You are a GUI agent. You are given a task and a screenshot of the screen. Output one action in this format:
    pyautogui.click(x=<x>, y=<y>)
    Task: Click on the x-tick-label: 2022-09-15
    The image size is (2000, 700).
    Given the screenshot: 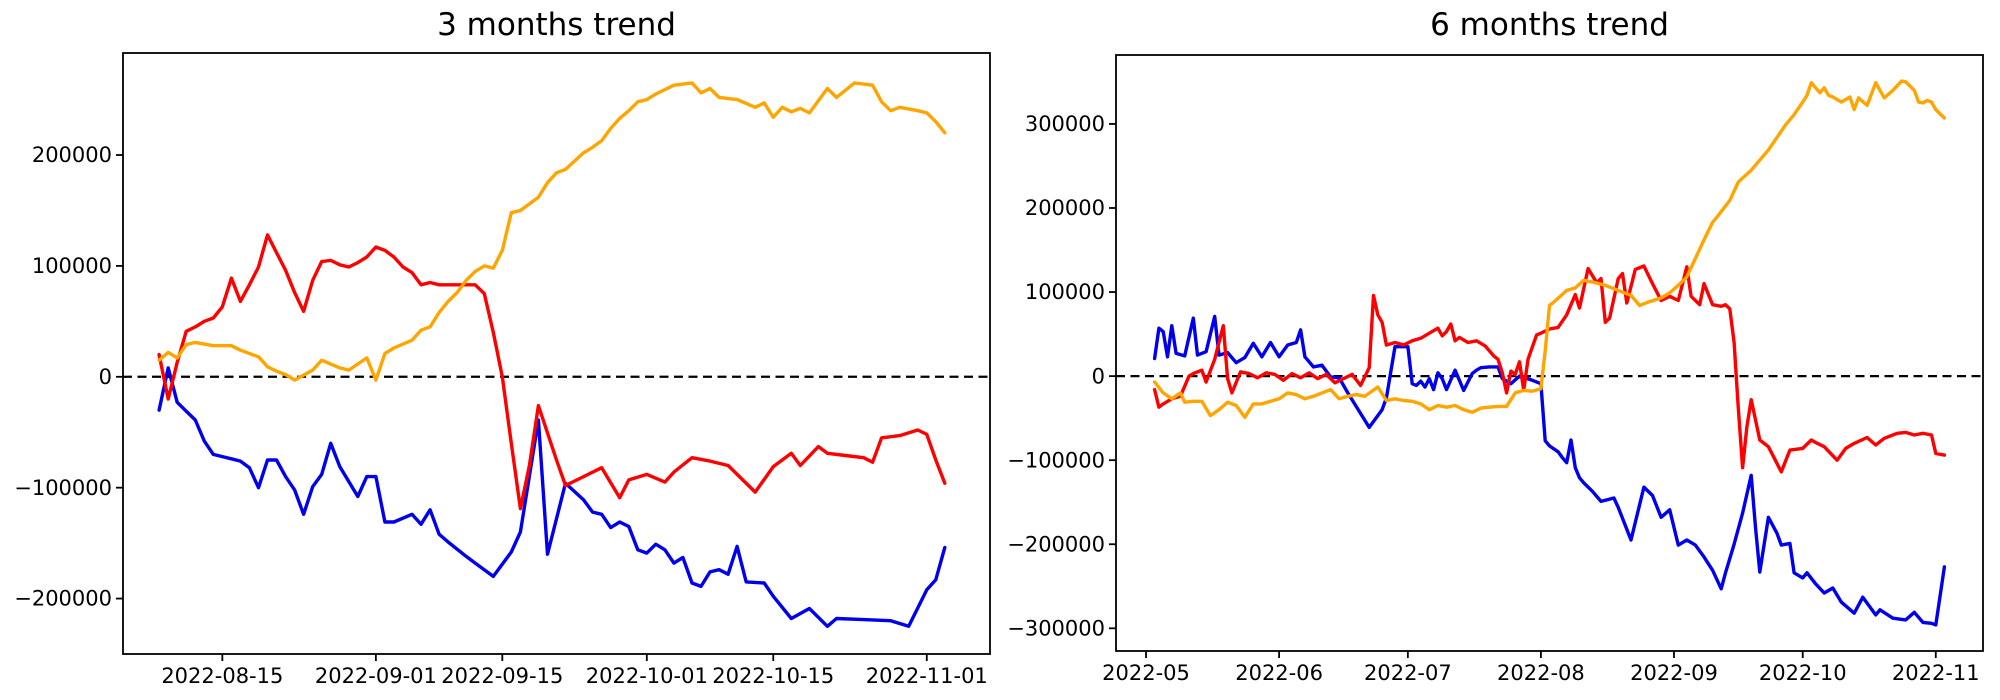 What is the action you would take?
    pyautogui.click(x=502, y=676)
    